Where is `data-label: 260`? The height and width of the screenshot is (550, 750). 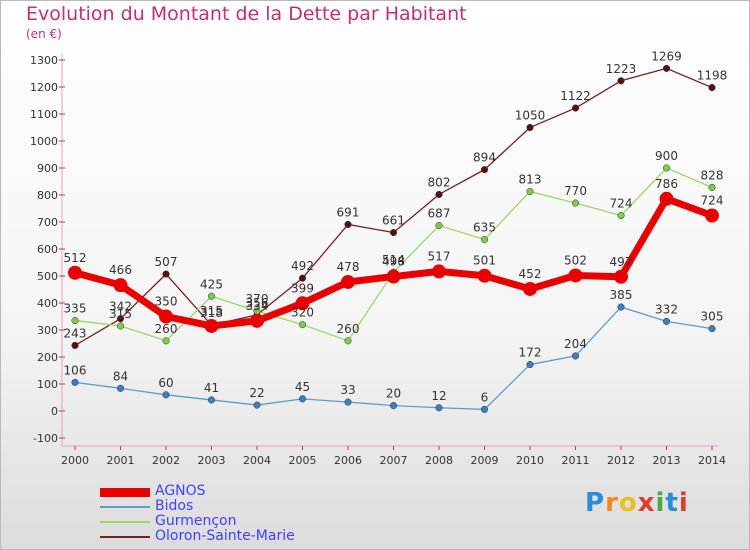 data-label: 260 is located at coordinates (166, 329).